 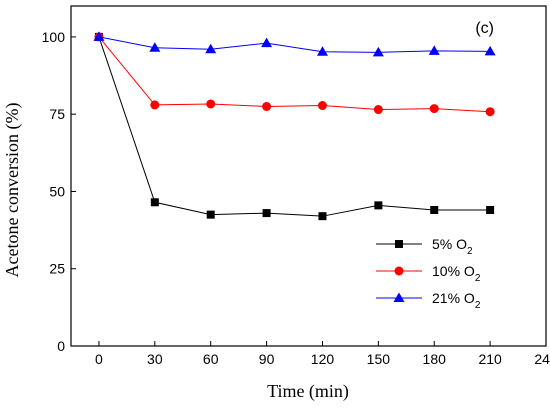 What do you see at coordinates (57, 191) in the screenshot?
I see `y-tick-label: 50` at bounding box center [57, 191].